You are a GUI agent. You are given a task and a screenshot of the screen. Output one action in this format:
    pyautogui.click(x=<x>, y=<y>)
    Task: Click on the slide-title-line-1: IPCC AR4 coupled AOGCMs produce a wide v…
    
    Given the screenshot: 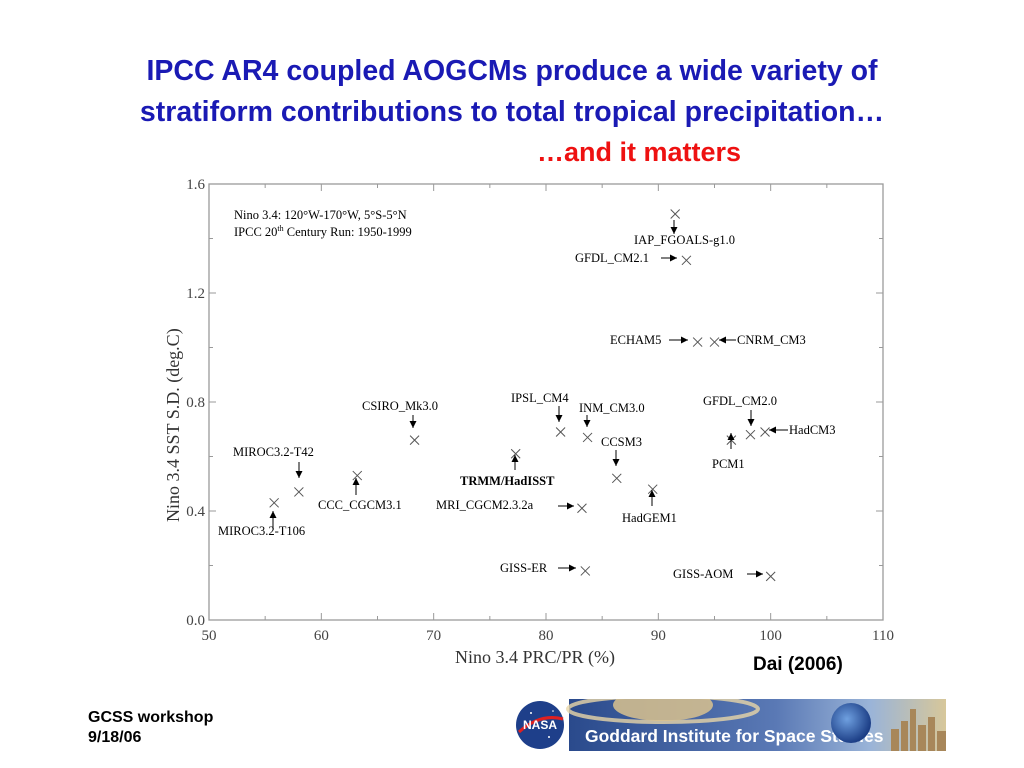 What is the action you would take?
    pyautogui.click(x=512, y=71)
    